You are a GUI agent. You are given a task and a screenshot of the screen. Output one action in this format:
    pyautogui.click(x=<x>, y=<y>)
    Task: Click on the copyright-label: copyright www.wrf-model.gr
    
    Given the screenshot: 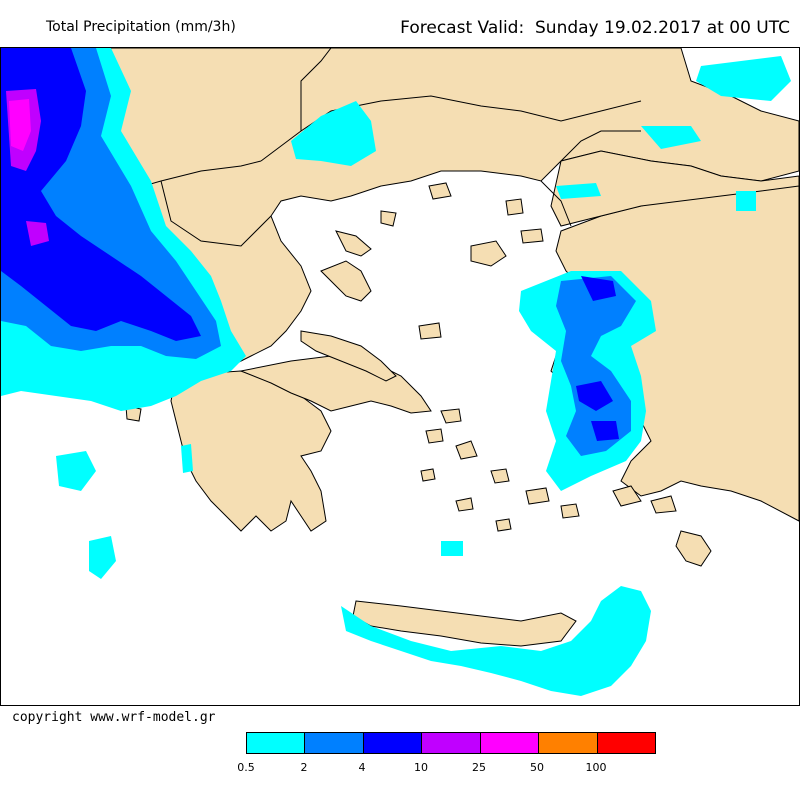 What is the action you would take?
    pyautogui.click(x=114, y=717)
    